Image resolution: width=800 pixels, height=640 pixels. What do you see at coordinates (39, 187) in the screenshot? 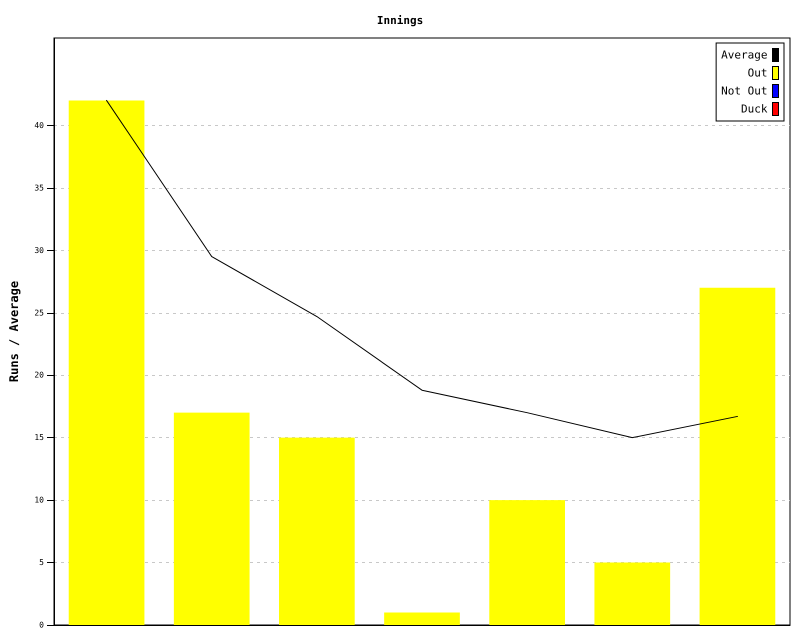
I see `y-tick-label: 35` at bounding box center [39, 187].